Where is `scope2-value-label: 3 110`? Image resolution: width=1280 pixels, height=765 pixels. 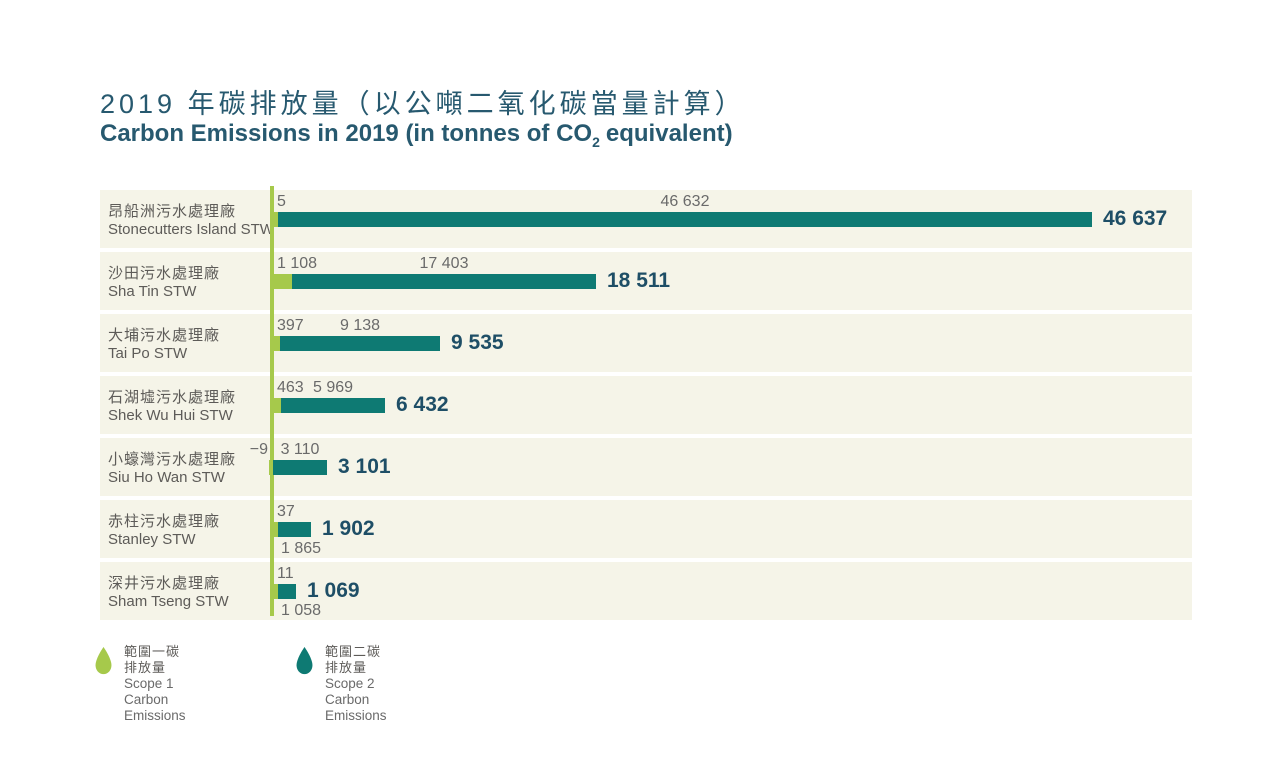 scope2-value-label: 3 110 is located at coordinates (300, 449).